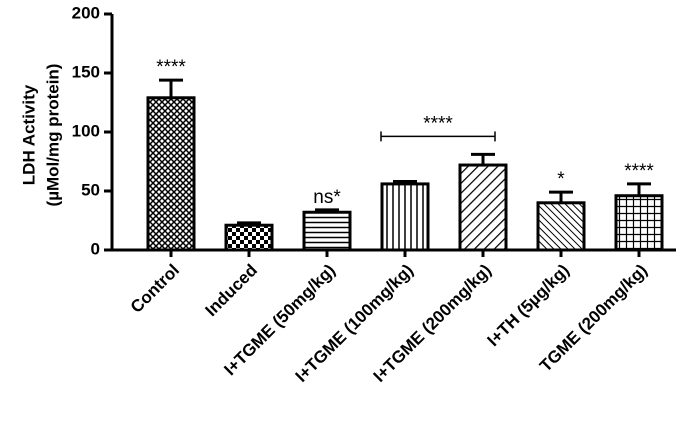  I want to click on x-tick-label: I+TH (5µg/kg), so click(528, 305).